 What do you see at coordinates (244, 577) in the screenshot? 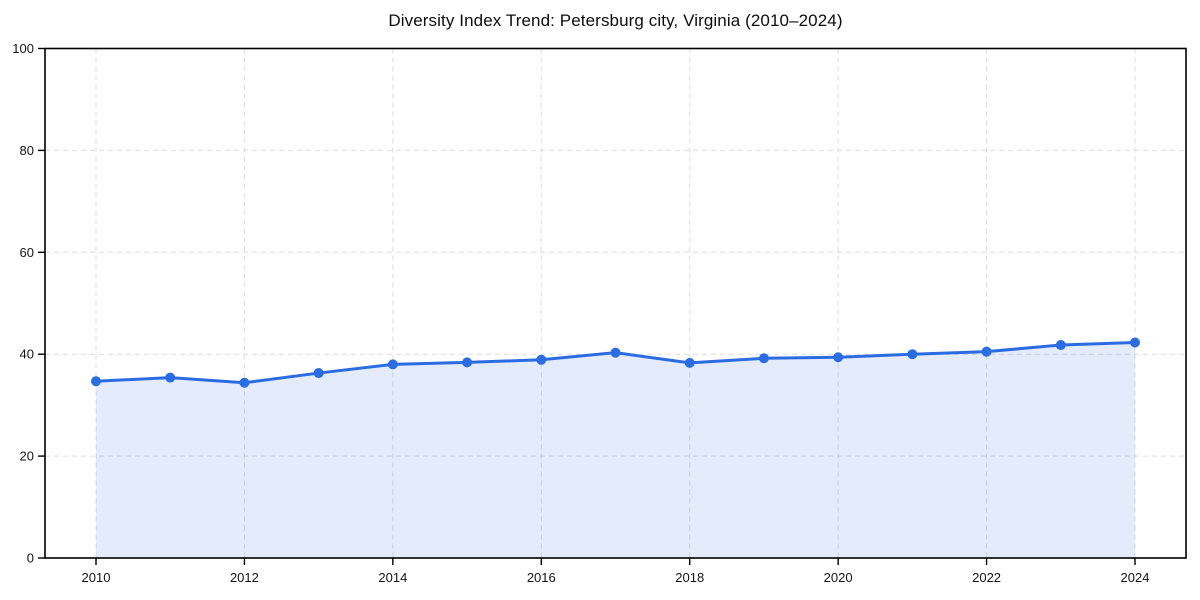
I see `x-tick-label: 2012` at bounding box center [244, 577].